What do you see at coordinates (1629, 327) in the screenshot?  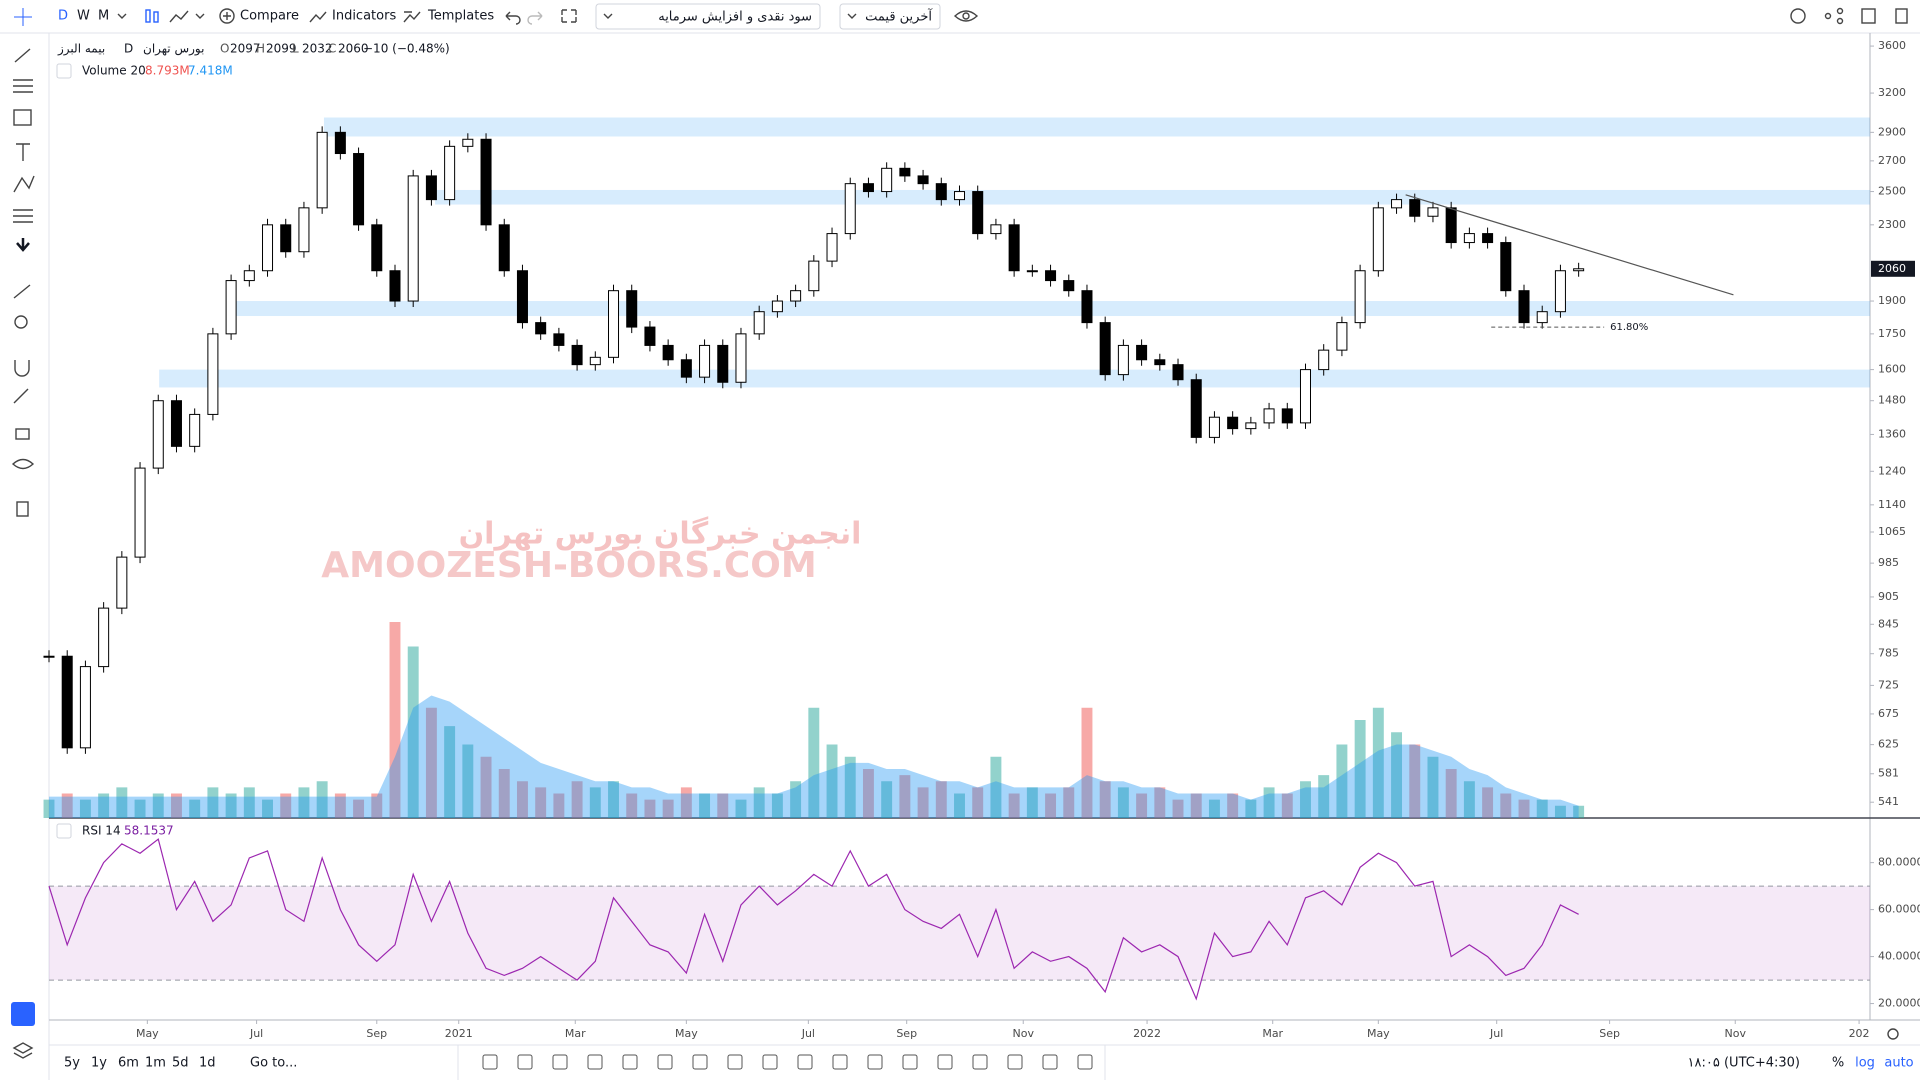 I see `fib-label: 61.80%` at bounding box center [1629, 327].